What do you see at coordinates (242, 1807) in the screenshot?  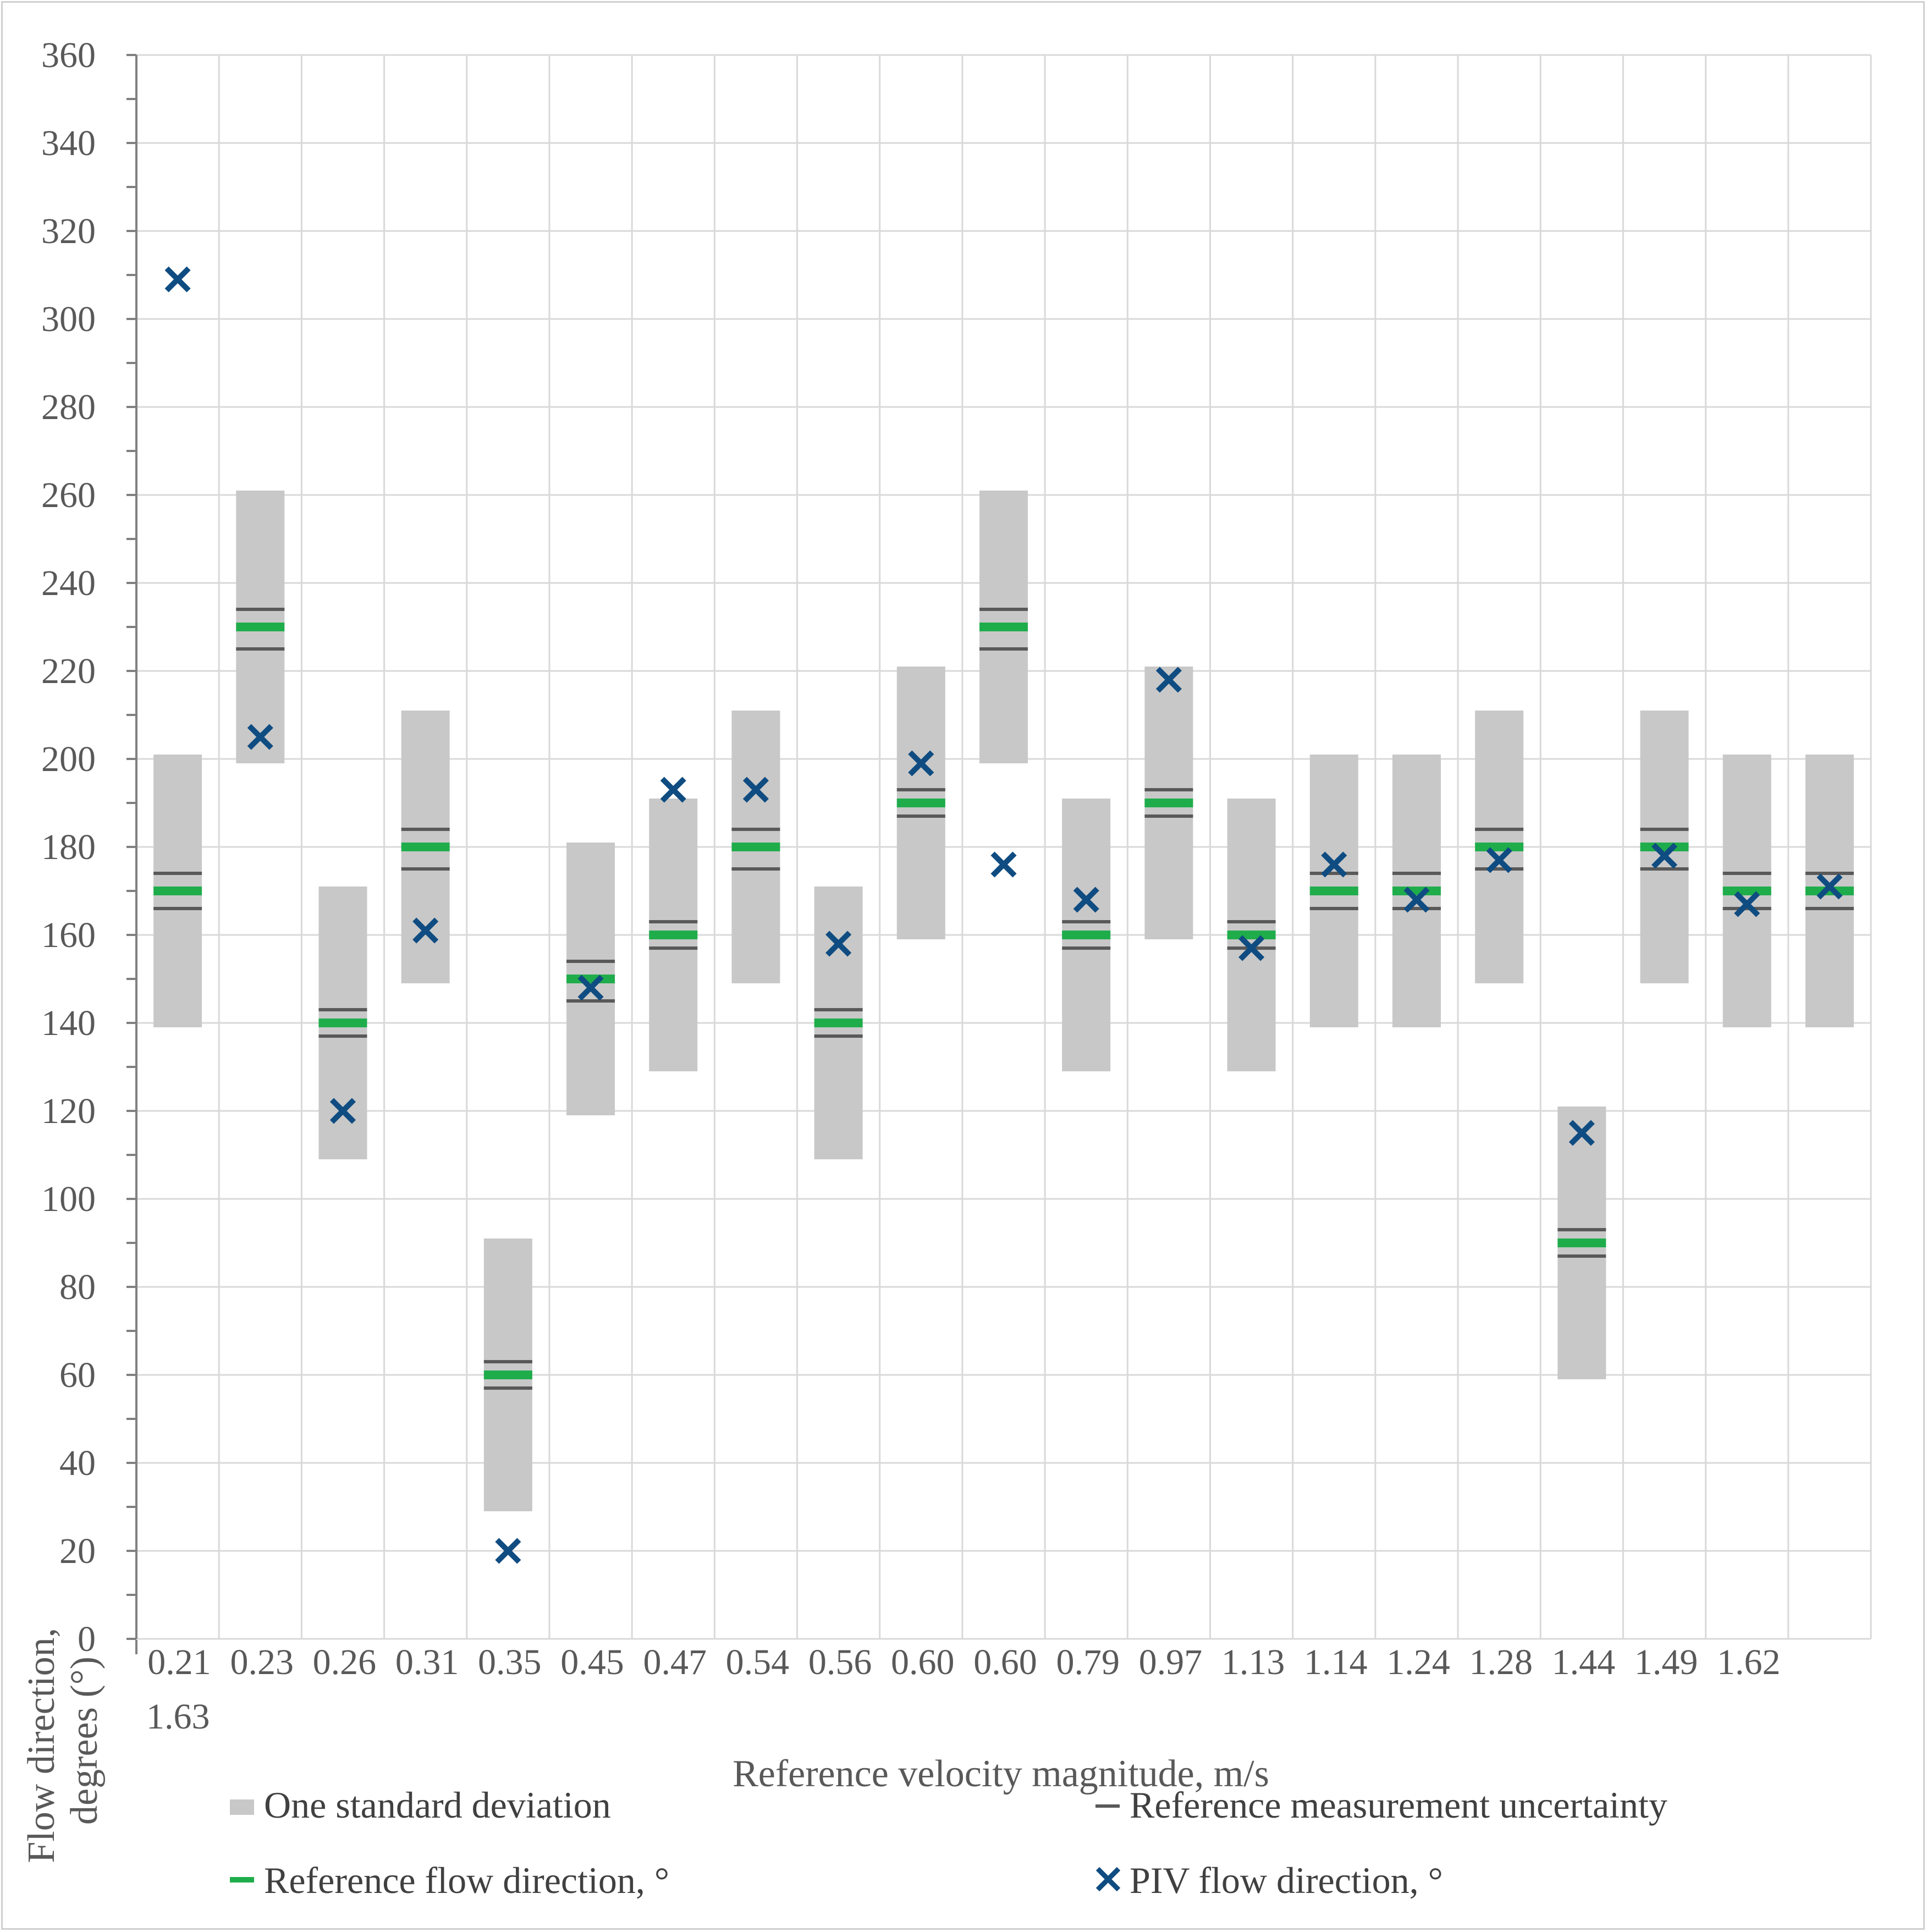 I see `legend-swatch-std` at bounding box center [242, 1807].